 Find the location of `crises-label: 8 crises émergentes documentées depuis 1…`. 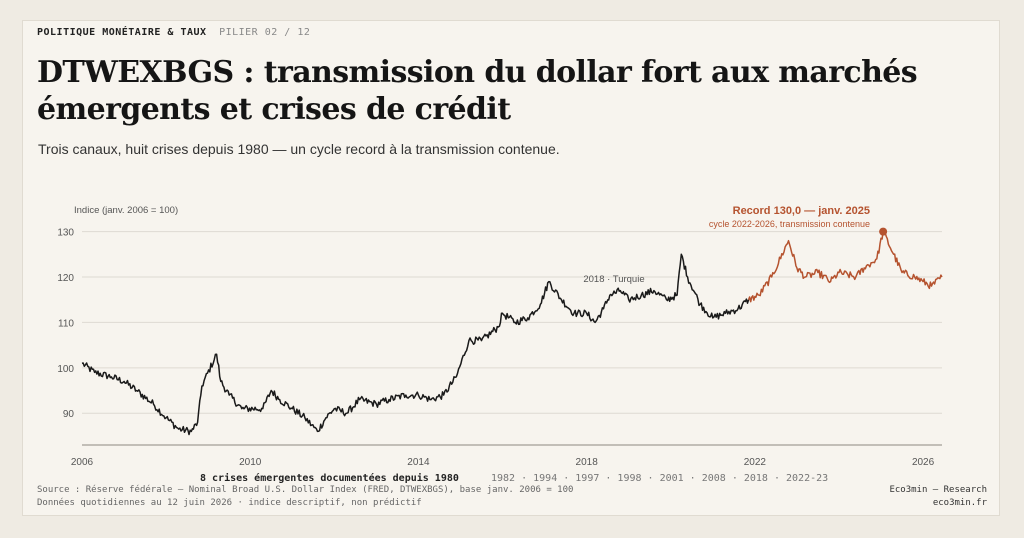

crises-label: 8 crises émergentes documentées depuis 1… is located at coordinates (329, 478).